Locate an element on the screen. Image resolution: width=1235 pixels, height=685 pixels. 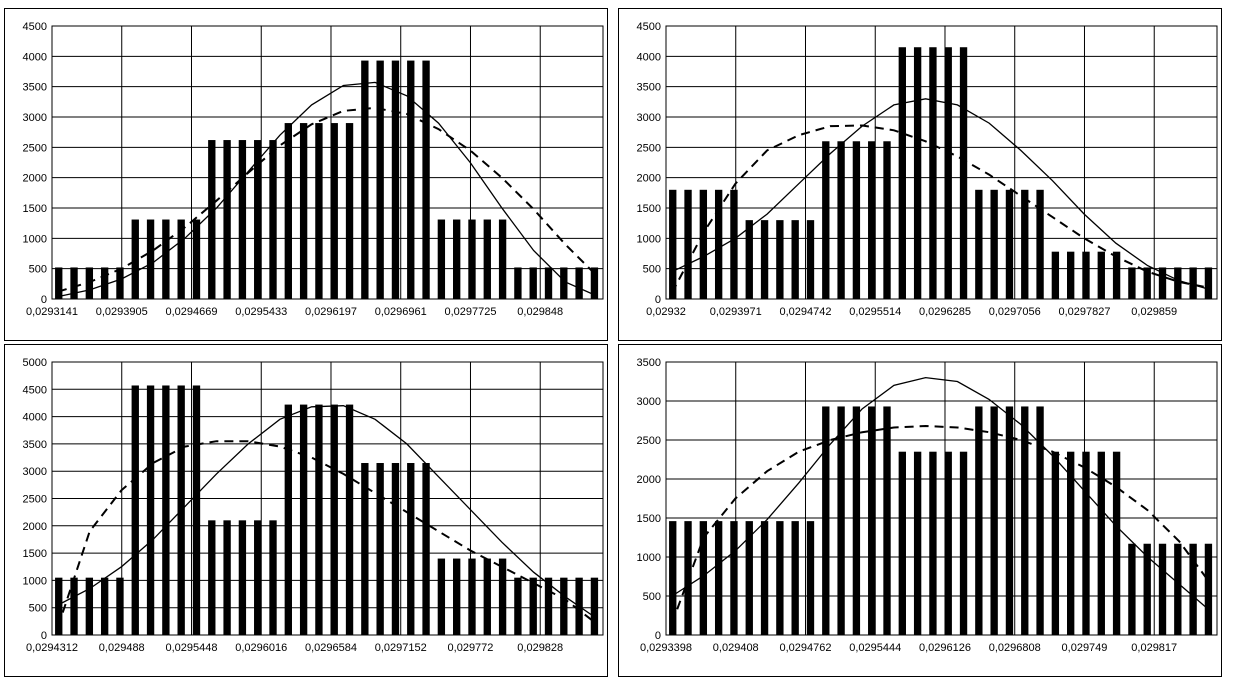
y-tick-label: 0 is located at coordinates (44, 300).